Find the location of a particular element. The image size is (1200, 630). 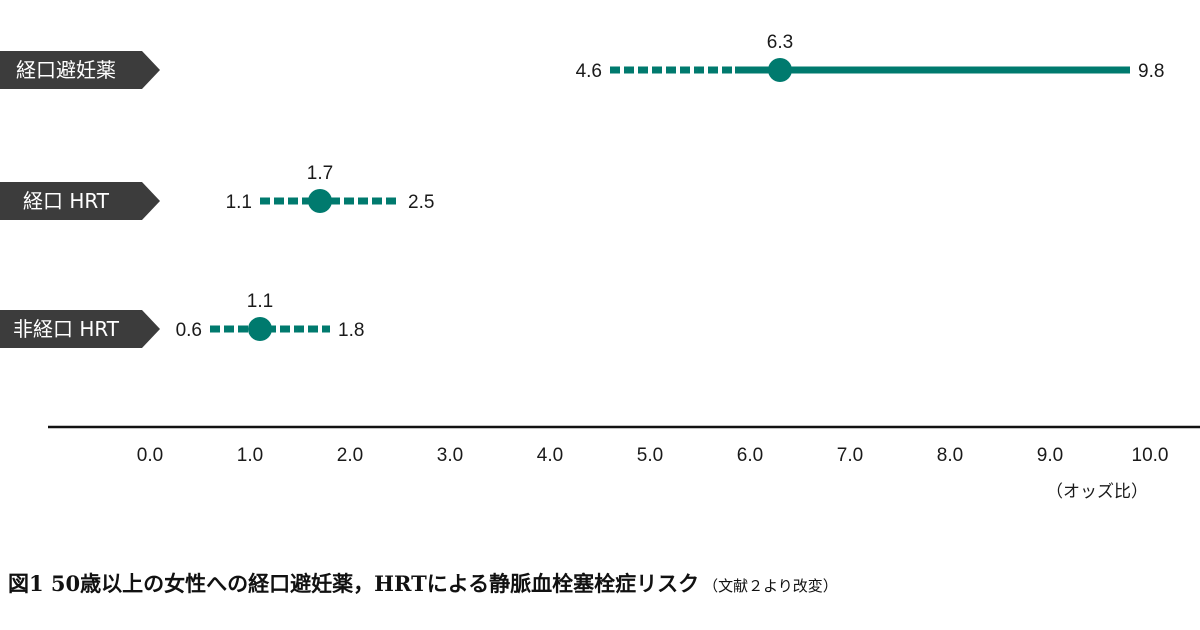

ci-low-label: 0.6 is located at coordinates (189, 330).